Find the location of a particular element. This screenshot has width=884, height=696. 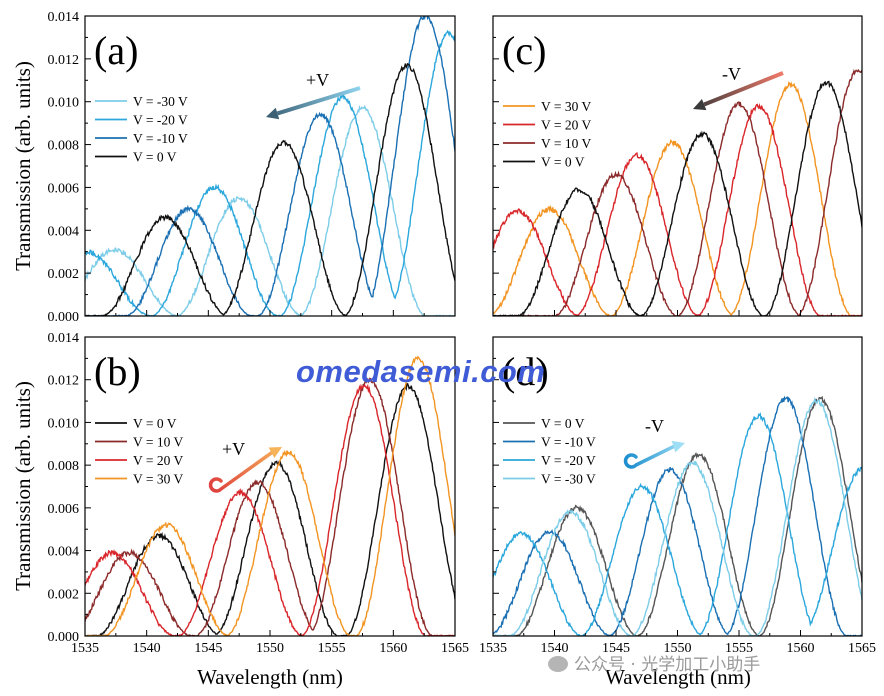

panel-label: (b) is located at coordinates (117, 371).